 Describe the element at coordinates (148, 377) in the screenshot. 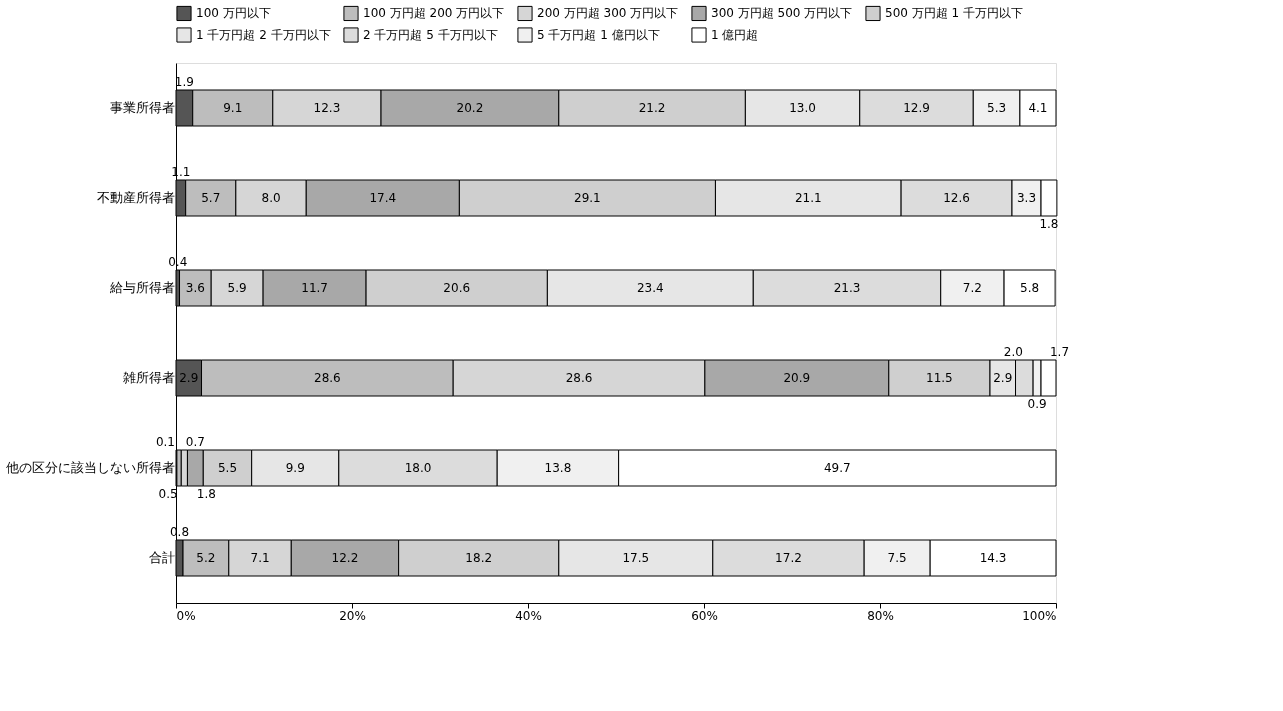

I see `y-tick-label: 雑所得者` at that location.